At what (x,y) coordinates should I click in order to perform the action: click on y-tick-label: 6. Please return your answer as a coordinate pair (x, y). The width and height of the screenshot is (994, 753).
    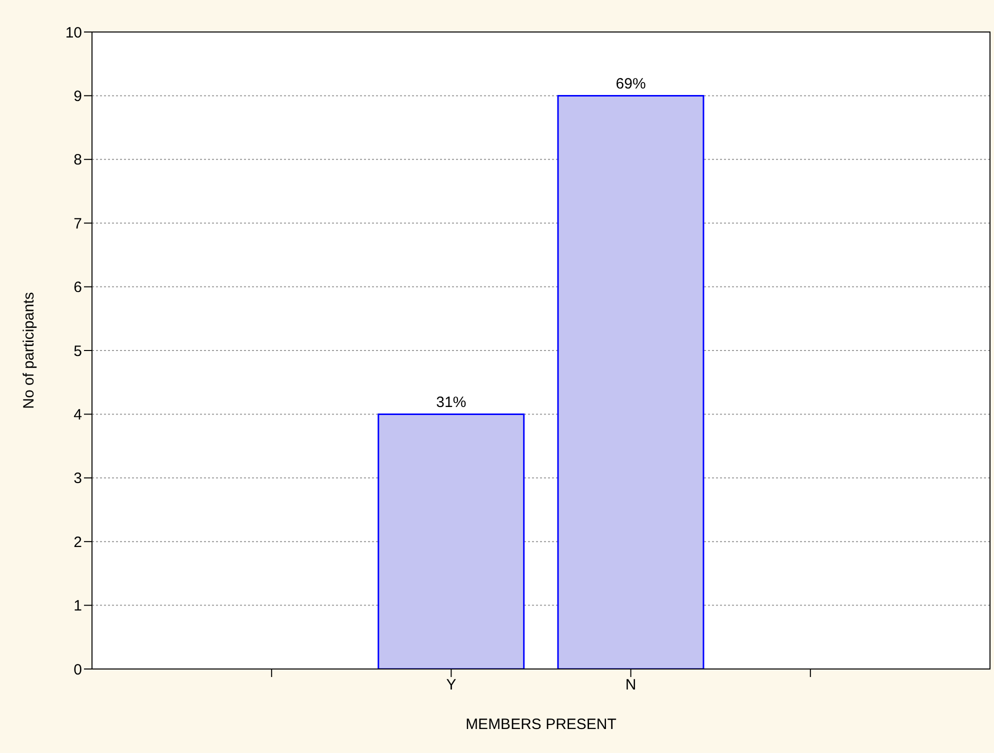
    Looking at the image, I should click on (78, 287).